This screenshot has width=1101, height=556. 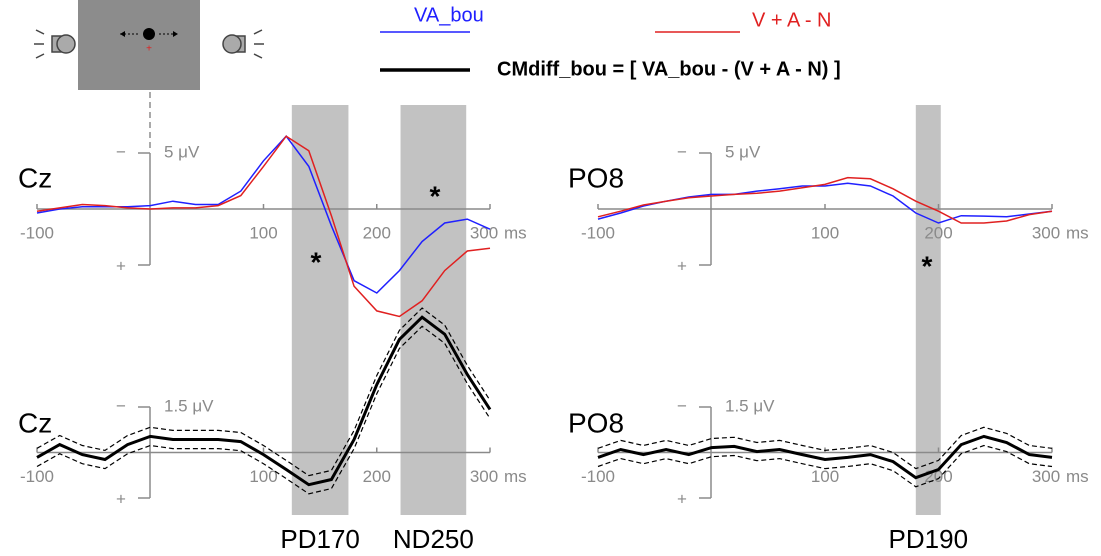 What do you see at coordinates (449, 15) in the screenshot?
I see `legend-label: VA_bou` at bounding box center [449, 15].